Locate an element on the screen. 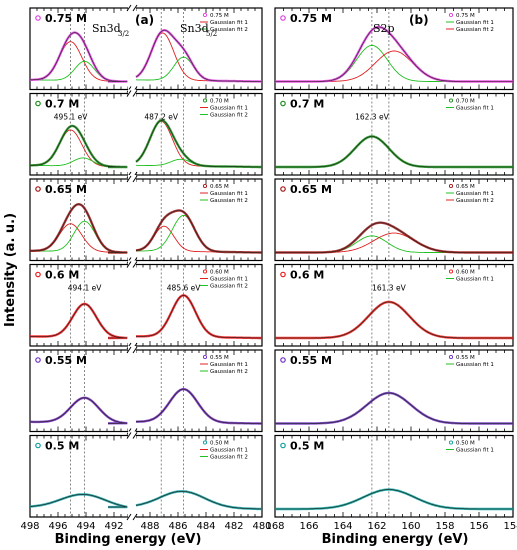 The height and width of the screenshot is (550, 517). x-tick-label: 158 is located at coordinates (444, 526).